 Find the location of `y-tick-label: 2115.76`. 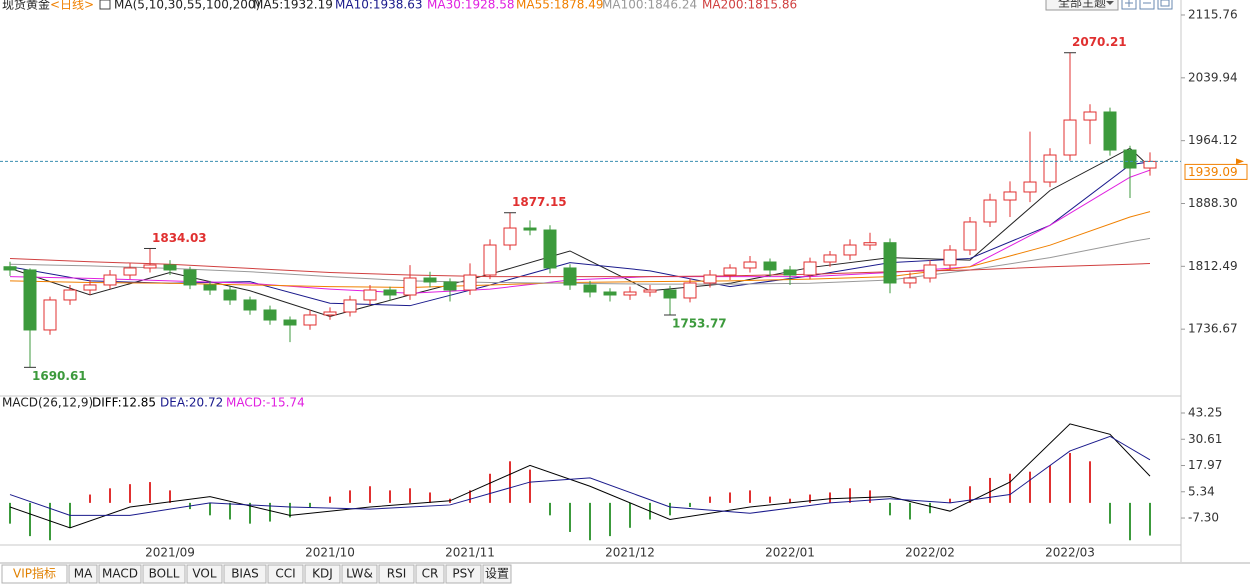

y-tick-label: 2115.76 is located at coordinates (1213, 14).